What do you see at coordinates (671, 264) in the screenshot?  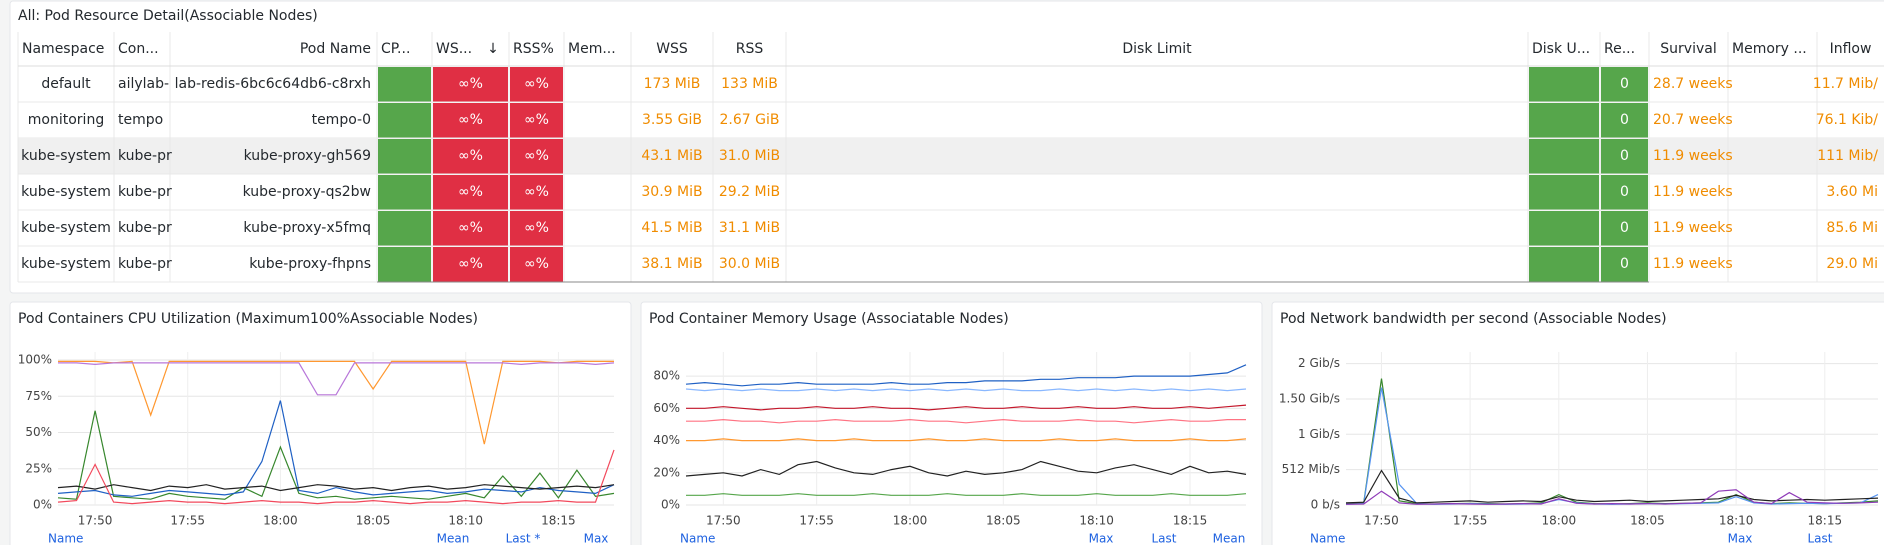 I see `cell: 38.1 MiB` at bounding box center [671, 264].